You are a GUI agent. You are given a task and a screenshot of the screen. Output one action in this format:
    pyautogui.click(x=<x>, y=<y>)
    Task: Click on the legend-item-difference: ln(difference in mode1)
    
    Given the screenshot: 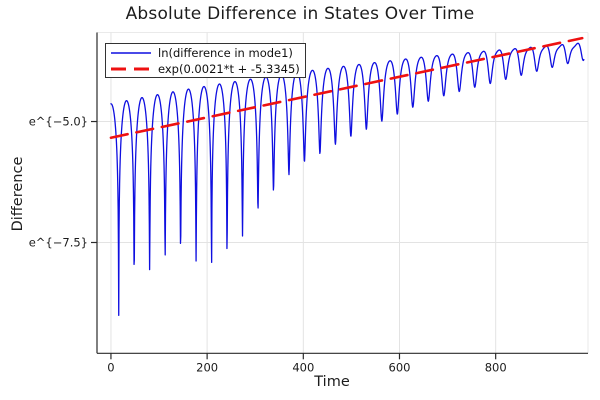 What is the action you would take?
    pyautogui.click(x=205, y=52)
    